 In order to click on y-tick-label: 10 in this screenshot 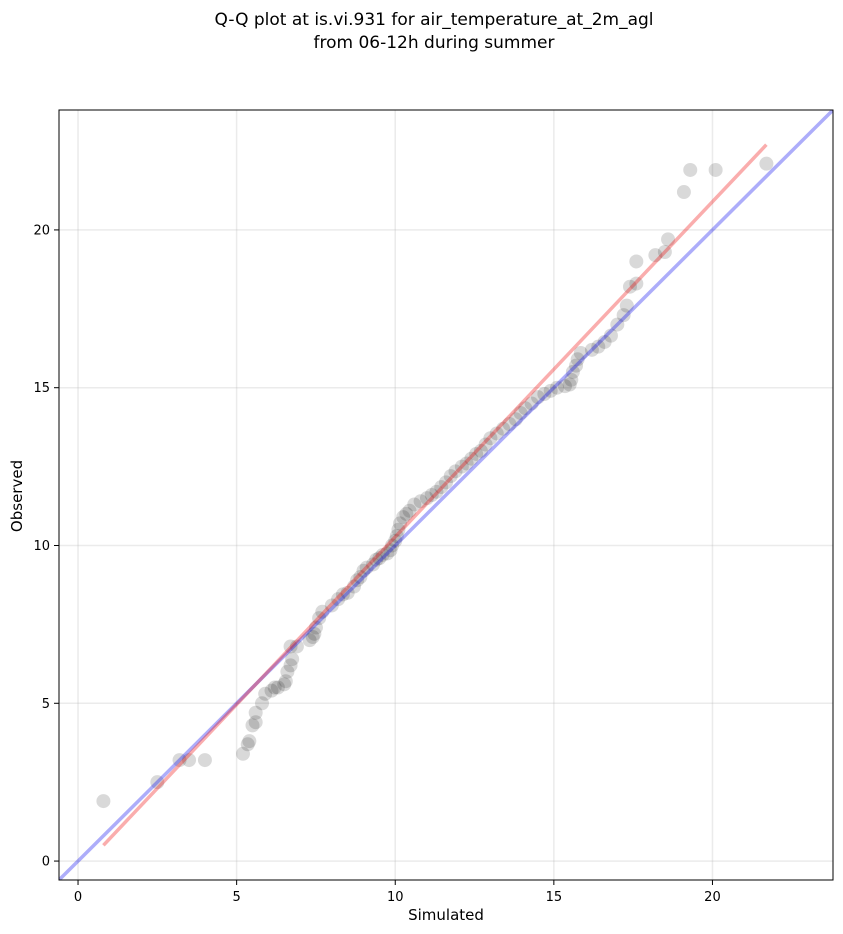, I will do `click(41, 546)`.